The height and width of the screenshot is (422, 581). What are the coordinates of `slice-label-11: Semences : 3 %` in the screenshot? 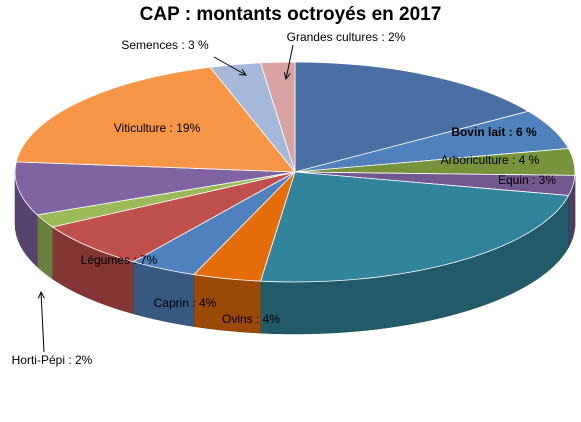 It's located at (165, 45).